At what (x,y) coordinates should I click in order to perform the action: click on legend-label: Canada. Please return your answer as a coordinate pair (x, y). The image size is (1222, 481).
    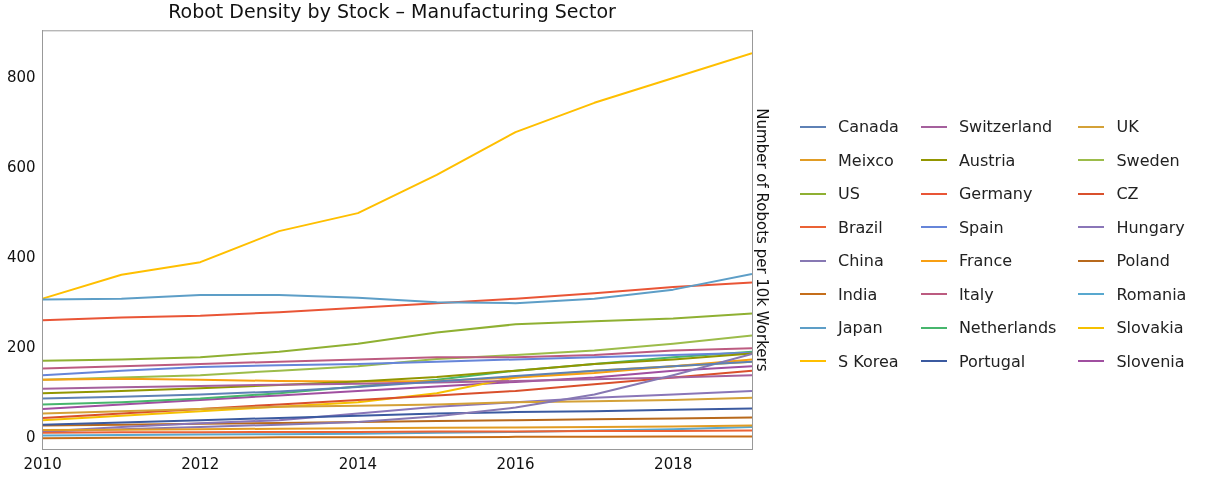
    Looking at the image, I should click on (868, 127).